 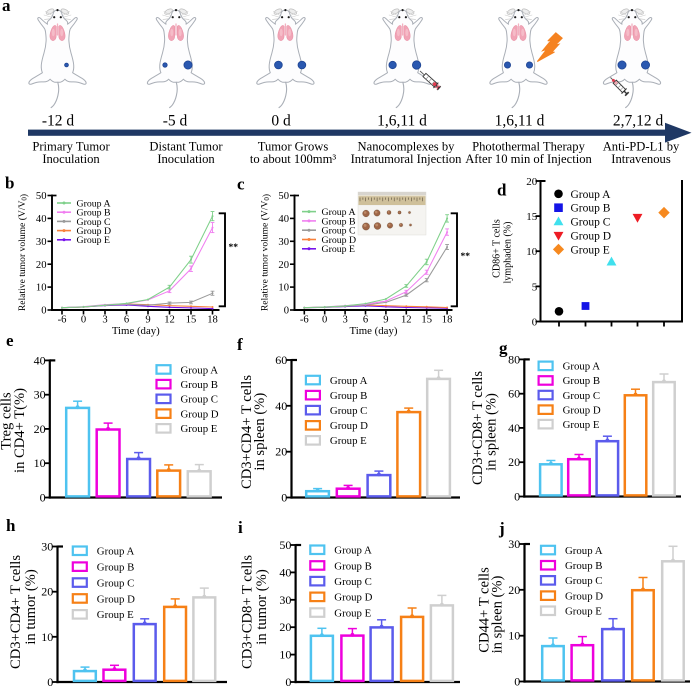 I want to click on svg-text: 0 d, so click(x=281, y=121).